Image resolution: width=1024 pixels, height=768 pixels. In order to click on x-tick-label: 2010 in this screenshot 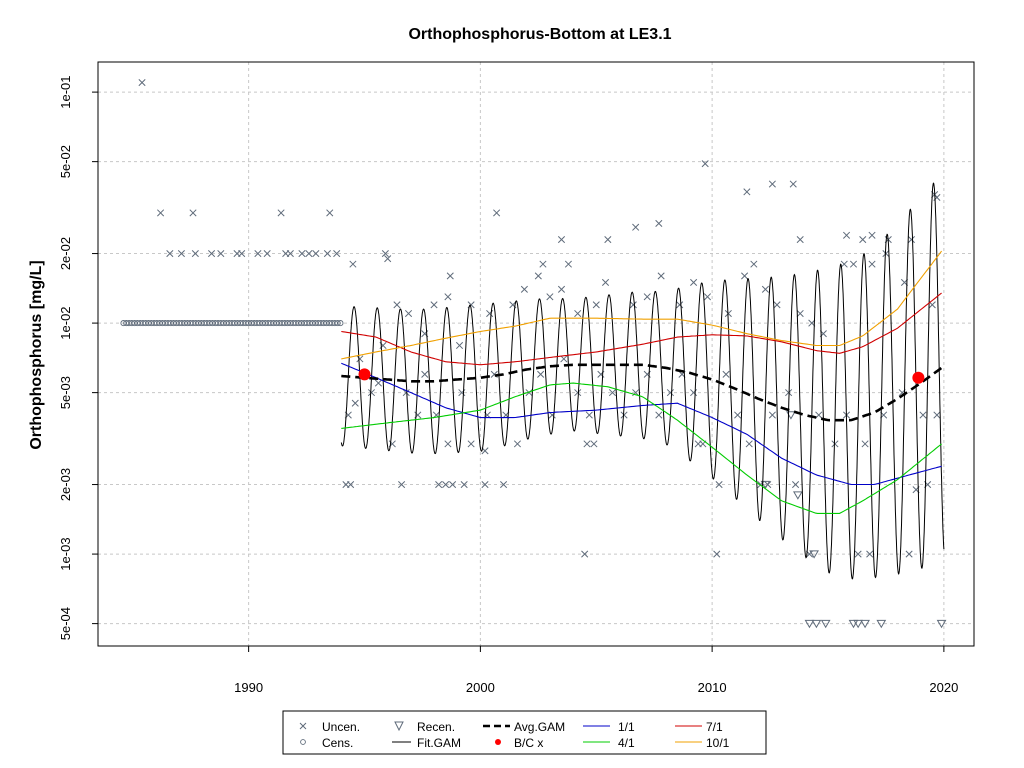, I will do `click(712, 687)`.